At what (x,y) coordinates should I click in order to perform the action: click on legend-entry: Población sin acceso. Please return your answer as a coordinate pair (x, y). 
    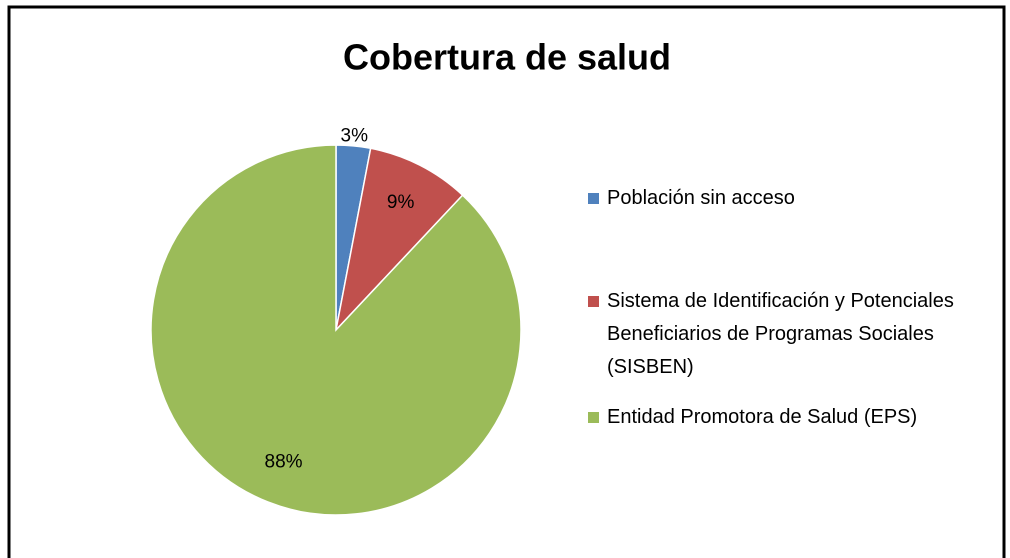
    Looking at the image, I should click on (783, 198).